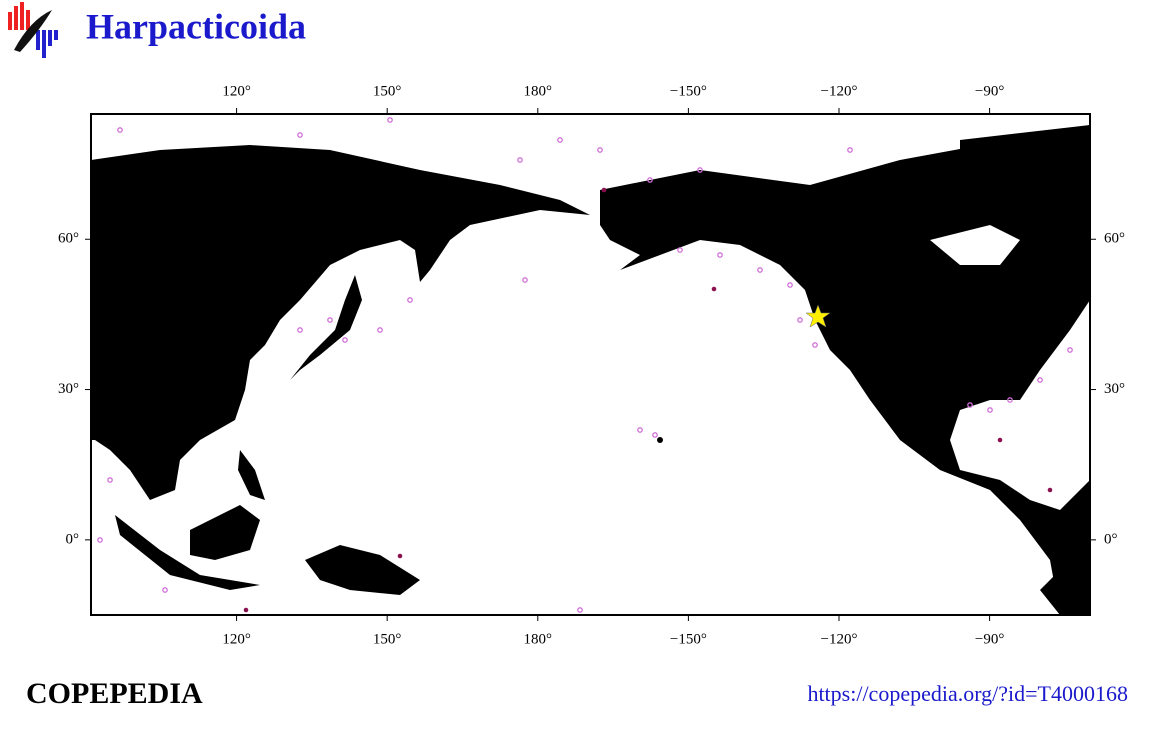 This screenshot has height=736, width=1150. Describe the element at coordinates (818, 316) in the screenshot. I see `type-locality-star` at that location.